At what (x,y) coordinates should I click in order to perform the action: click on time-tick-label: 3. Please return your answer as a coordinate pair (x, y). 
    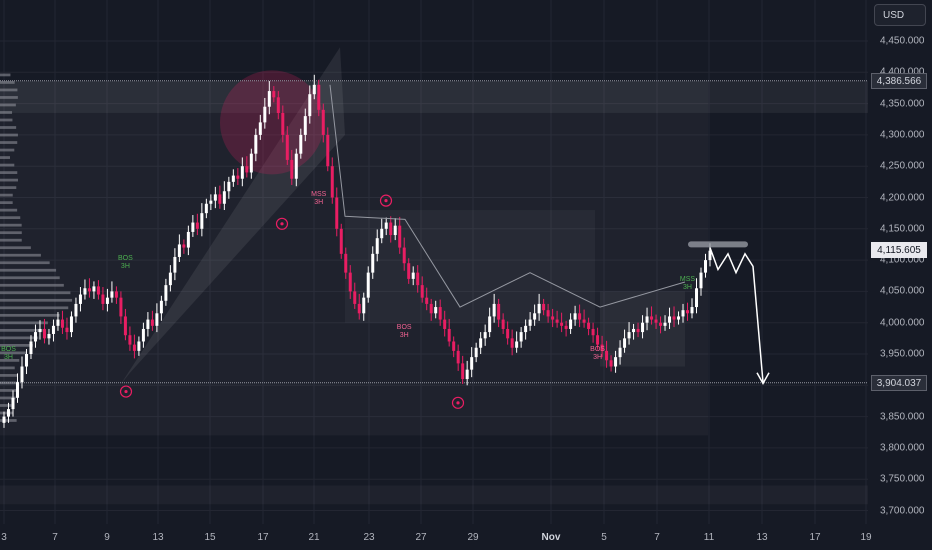
    Looking at the image, I should click on (4, 537).